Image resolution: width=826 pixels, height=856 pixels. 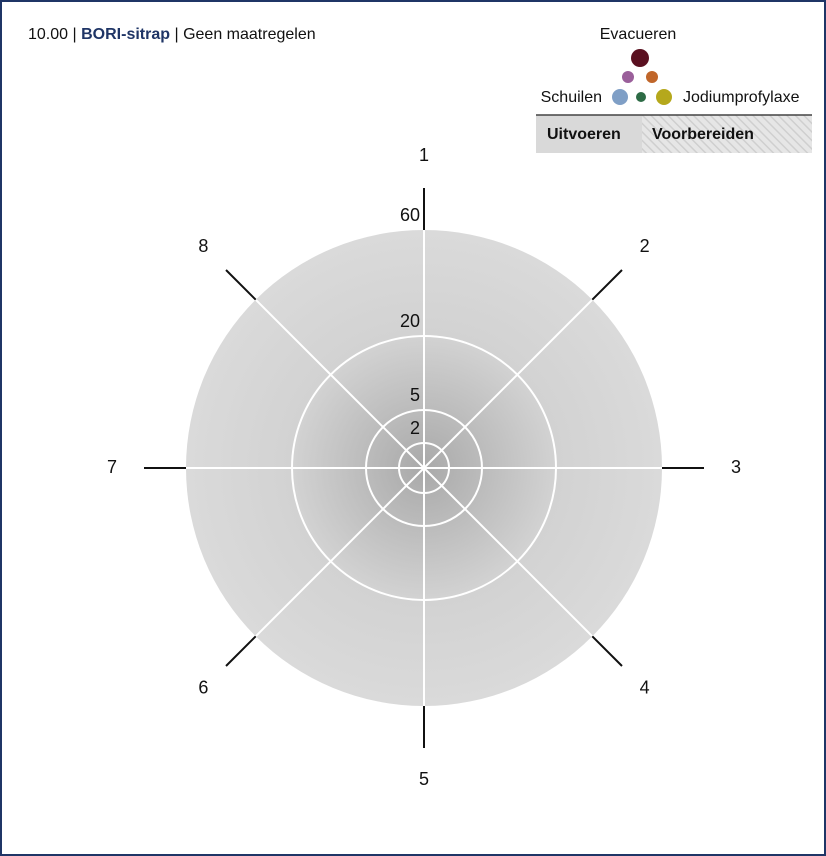 I want to click on legend-hatched, so click(x=727, y=134).